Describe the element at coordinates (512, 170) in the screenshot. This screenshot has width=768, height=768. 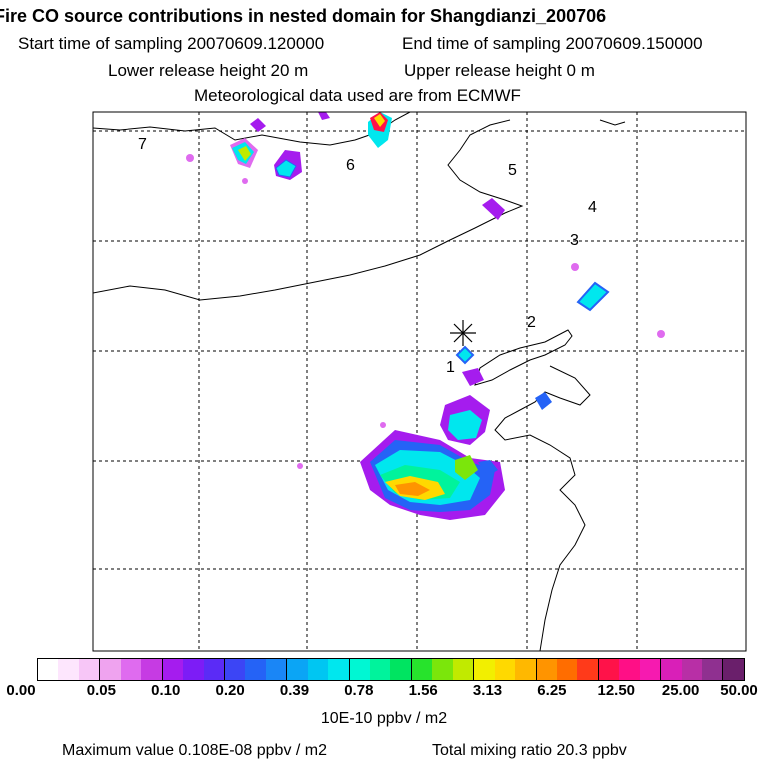
I see `region-label-5: 5` at that location.